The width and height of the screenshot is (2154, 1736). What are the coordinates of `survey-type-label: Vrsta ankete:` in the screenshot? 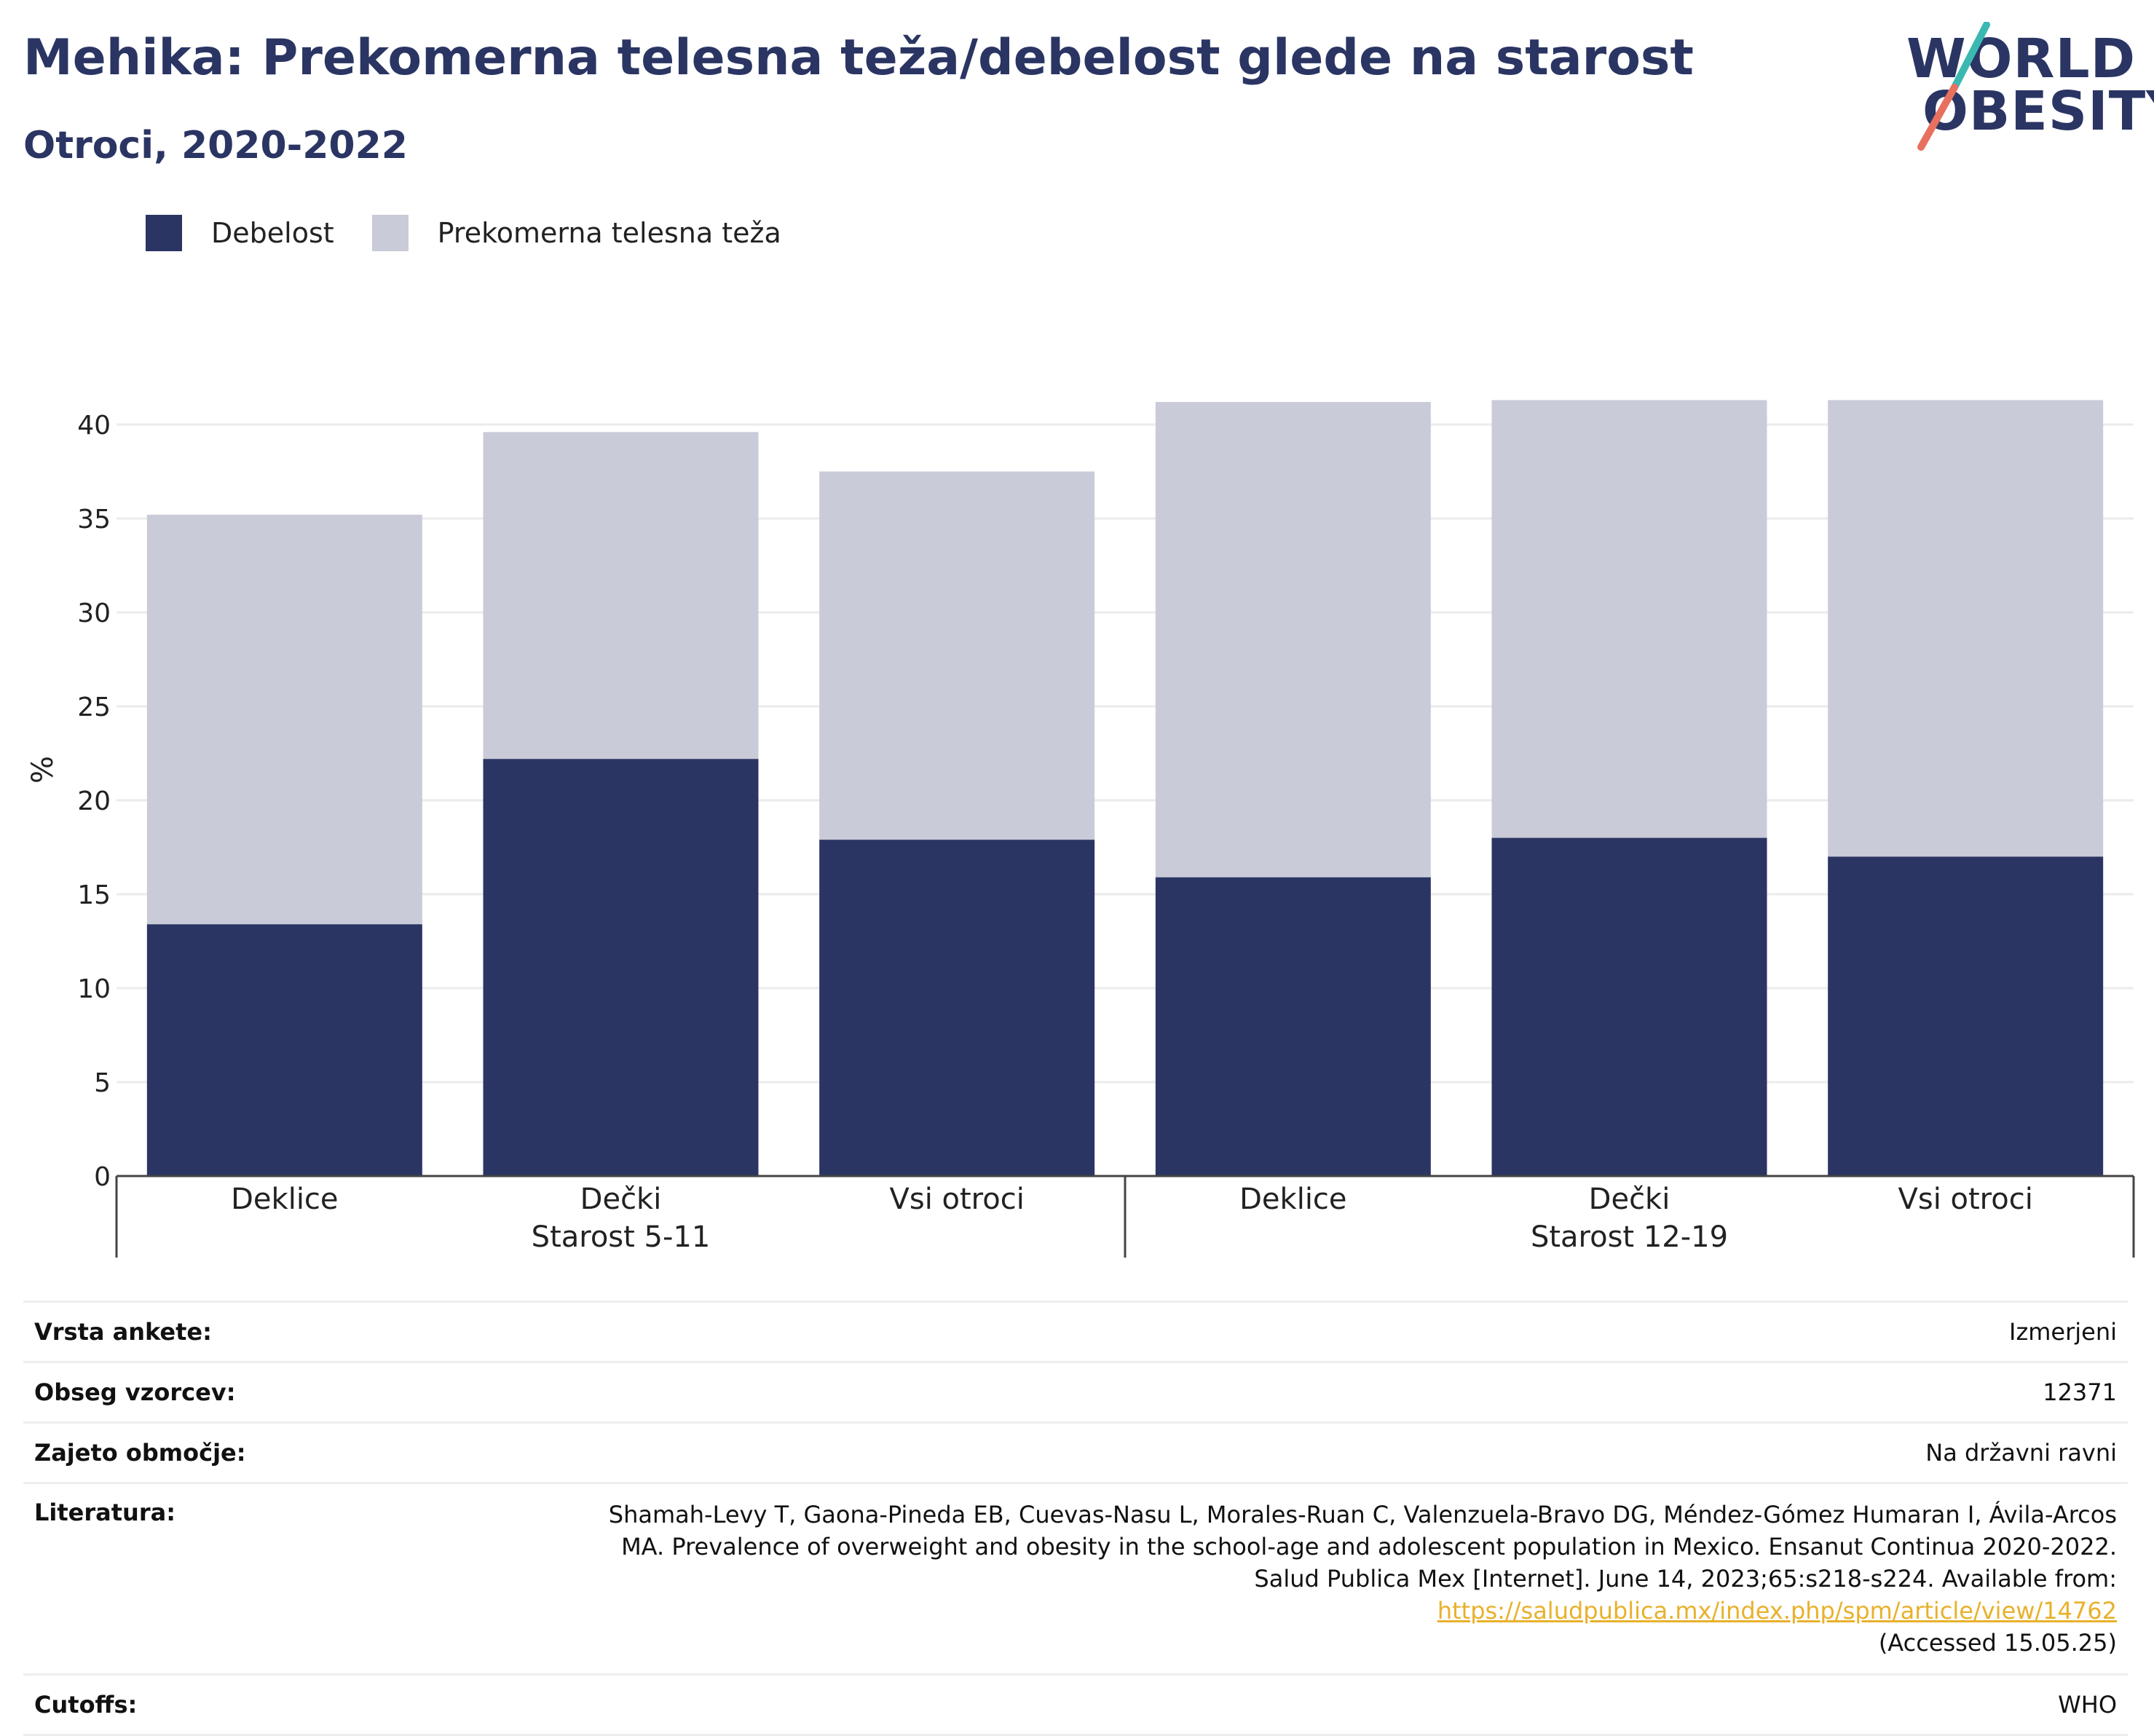 It's located at (123, 1332).